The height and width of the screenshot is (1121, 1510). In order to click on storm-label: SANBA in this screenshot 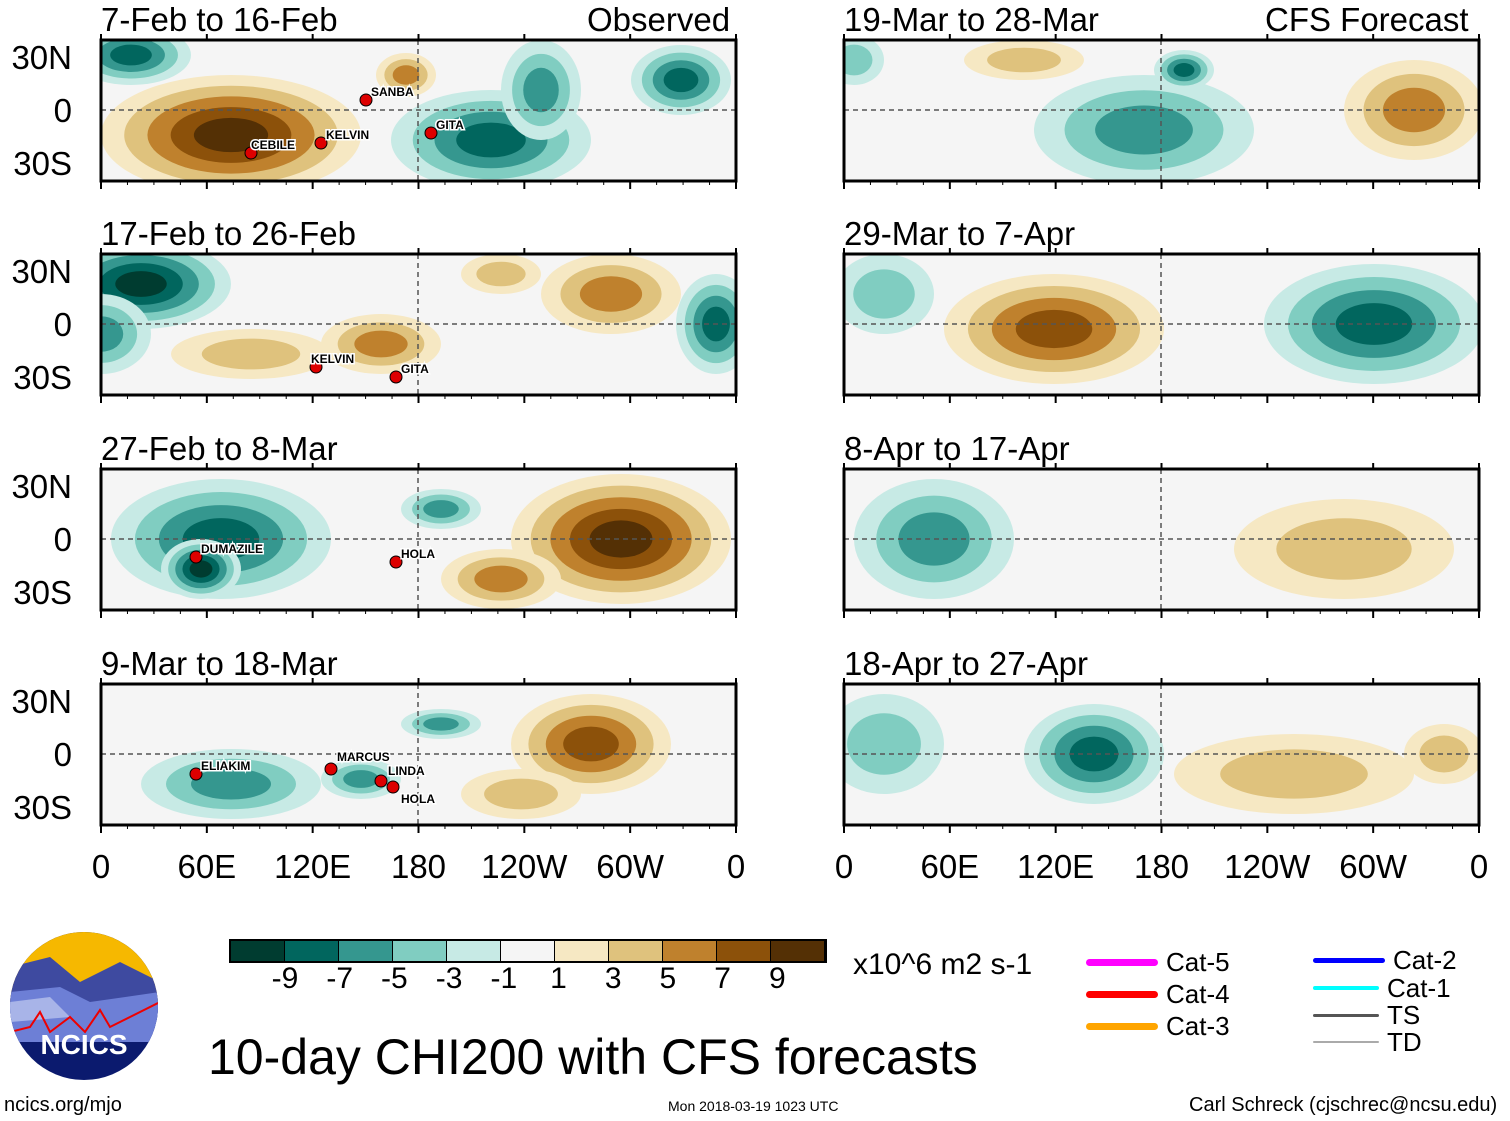, I will do `click(392, 92)`.